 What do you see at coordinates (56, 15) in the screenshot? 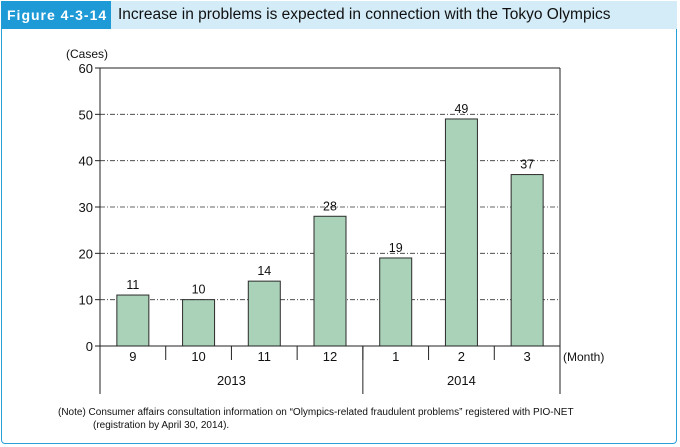
I see `figure-label: Figure 4-3-14` at bounding box center [56, 15].